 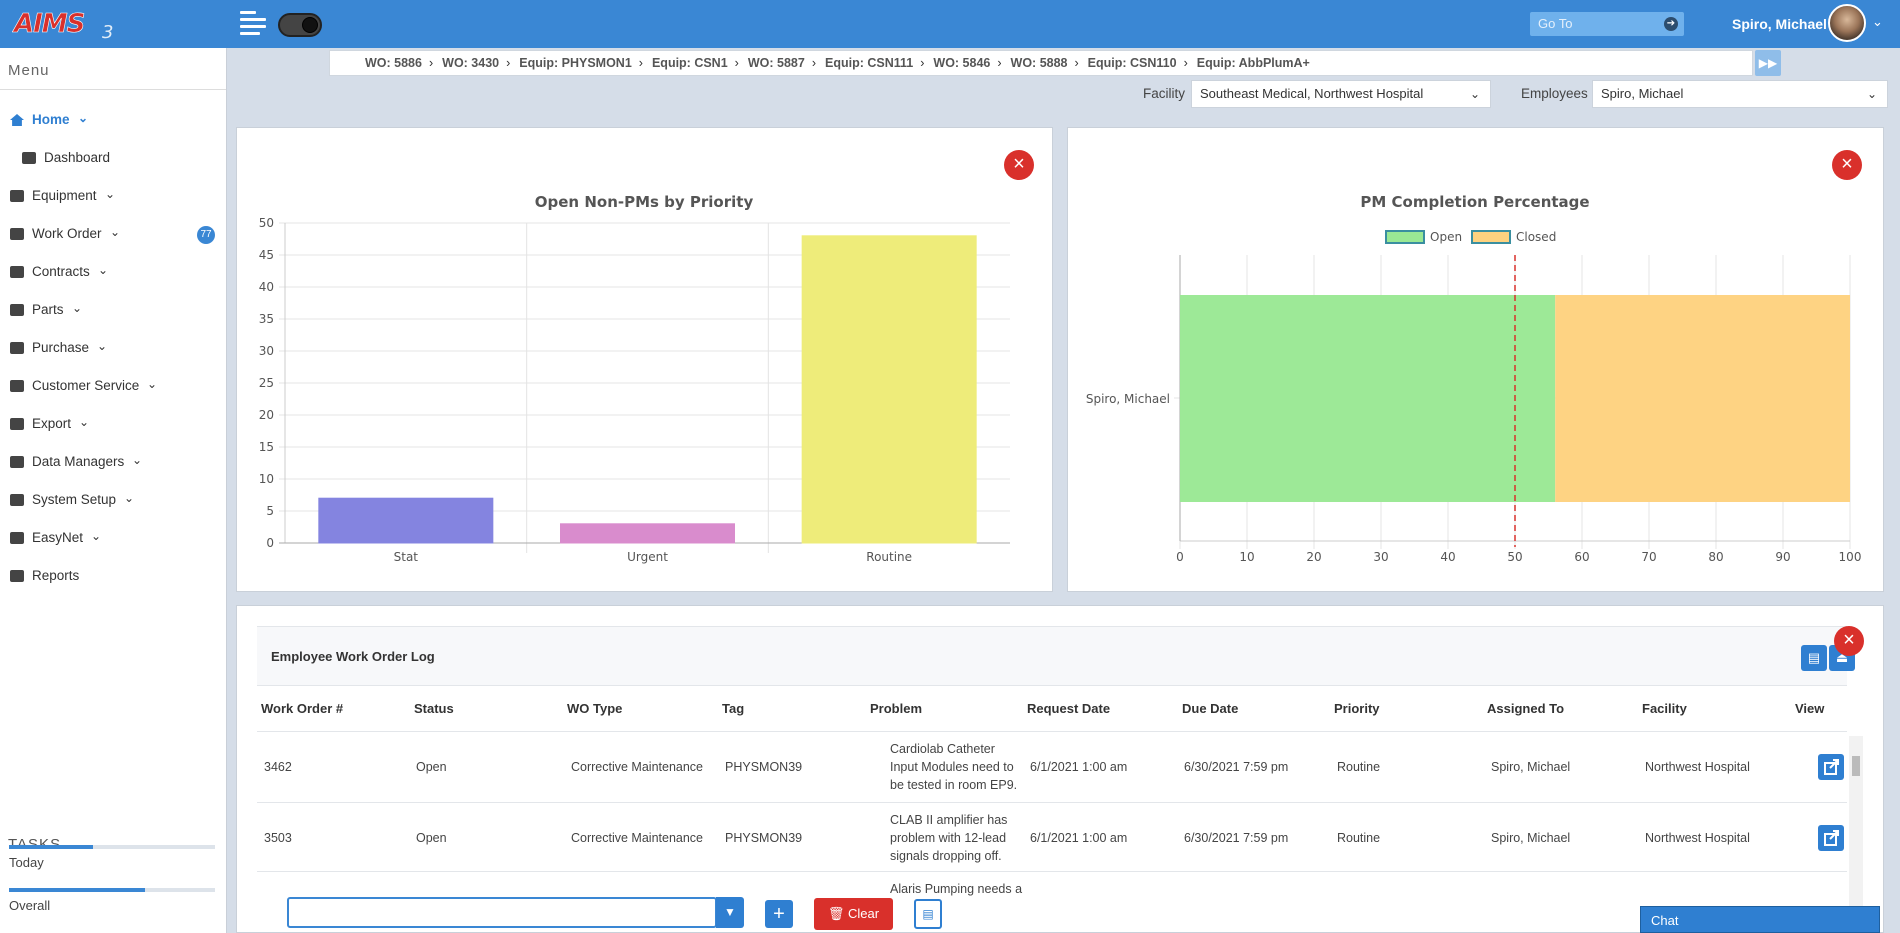 What do you see at coordinates (928, 914) in the screenshot?
I see `pdf-icon: ▤` at bounding box center [928, 914].